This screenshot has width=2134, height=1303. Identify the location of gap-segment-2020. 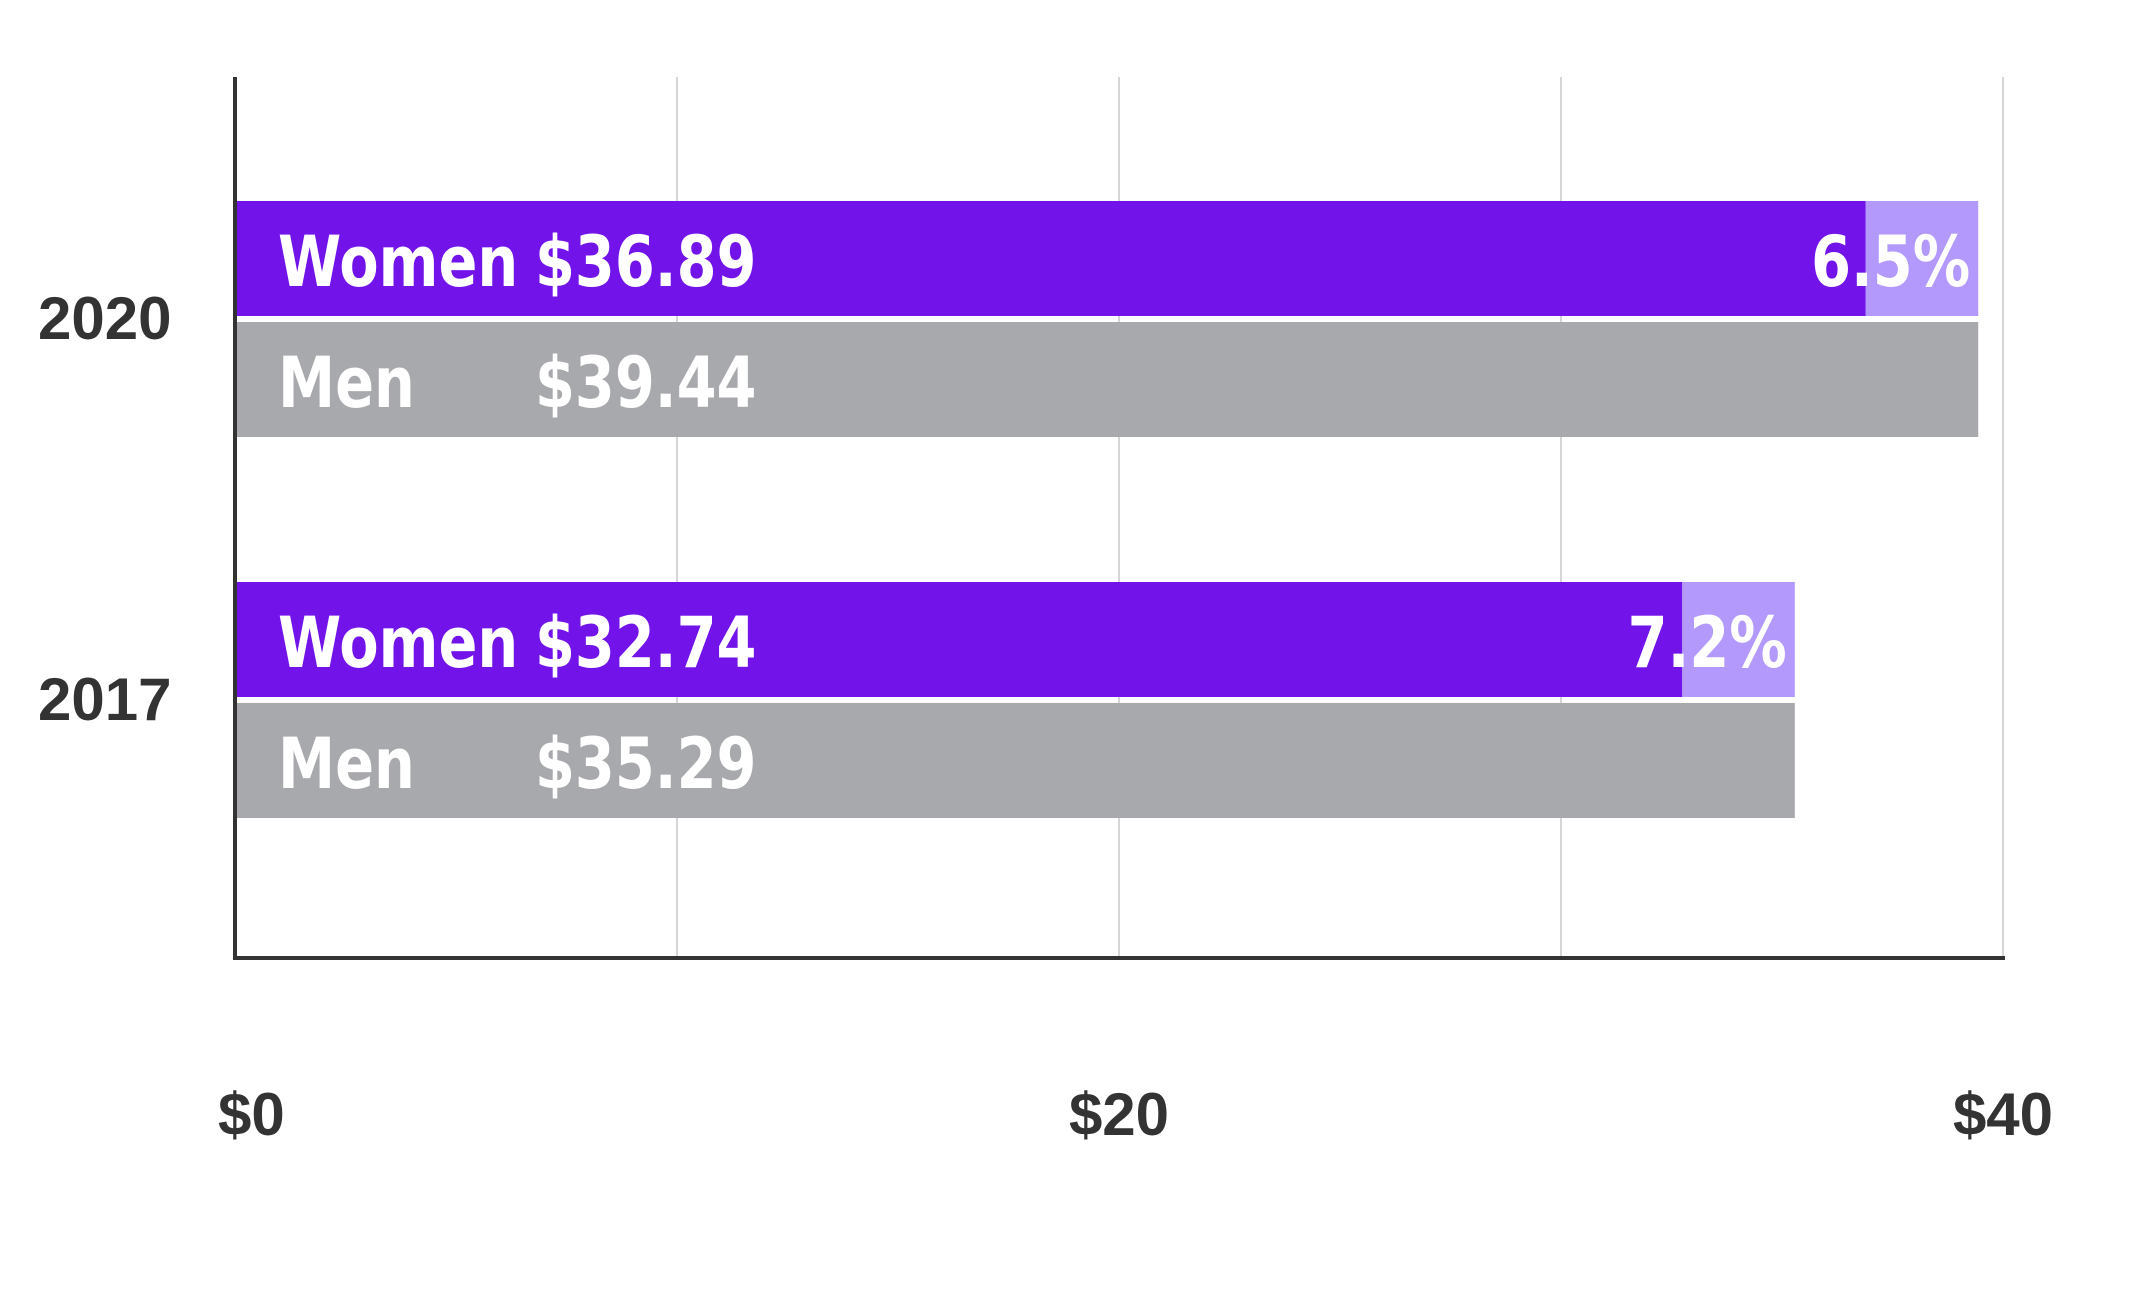
(1922, 258).